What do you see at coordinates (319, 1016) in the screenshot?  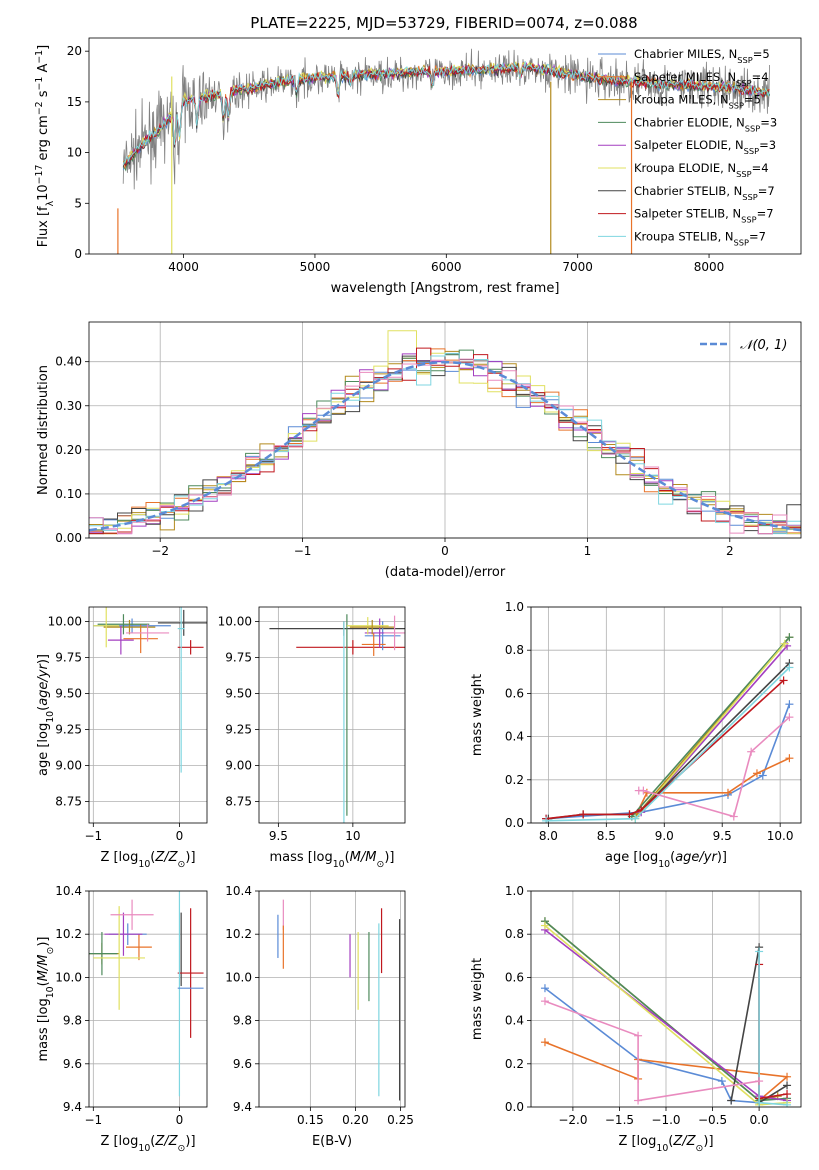 I see `panel-mass-vs-ebv: 0.15 0.20 0.25 9.4 9.6 9.8 10.0 10.2 10.4 E(B-V)` at bounding box center [319, 1016].